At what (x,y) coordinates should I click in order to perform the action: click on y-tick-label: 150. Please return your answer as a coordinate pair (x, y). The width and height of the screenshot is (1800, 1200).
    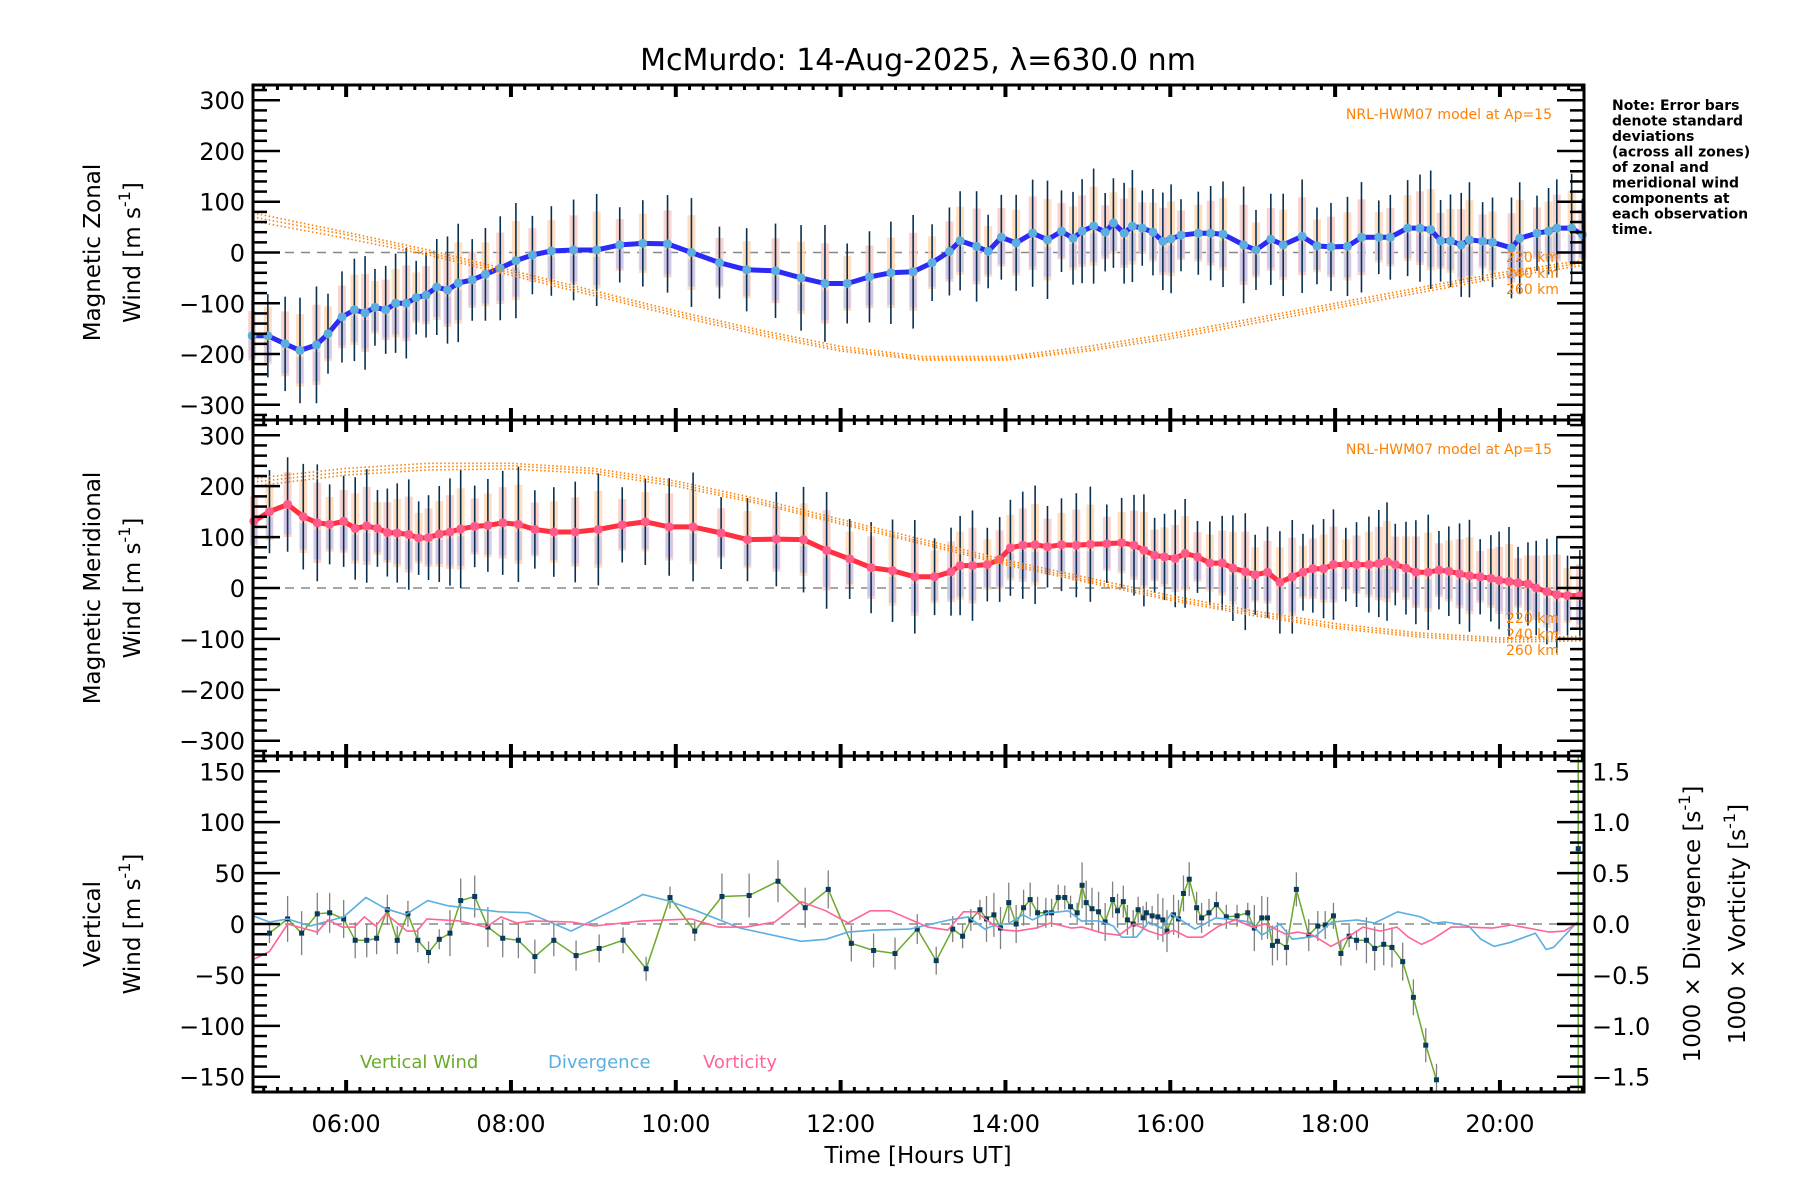
    Looking at the image, I should click on (222, 772).